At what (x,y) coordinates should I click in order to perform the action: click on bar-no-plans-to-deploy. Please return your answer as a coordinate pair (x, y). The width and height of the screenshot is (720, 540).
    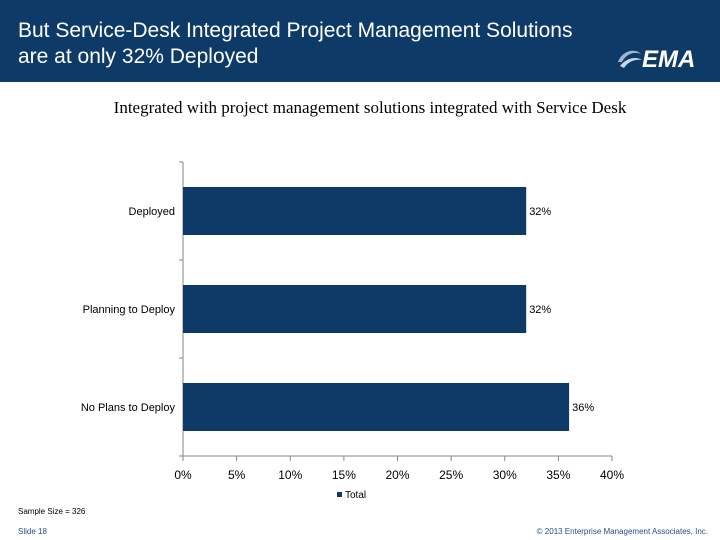
    Looking at the image, I should click on (376, 407).